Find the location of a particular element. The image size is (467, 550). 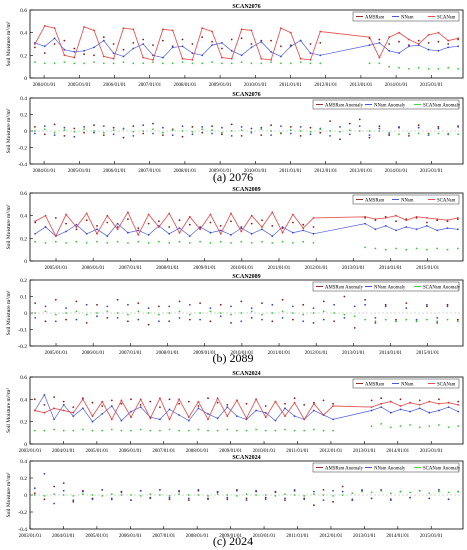

x-tick-label: 2015/01/01 is located at coordinates (431, 536).